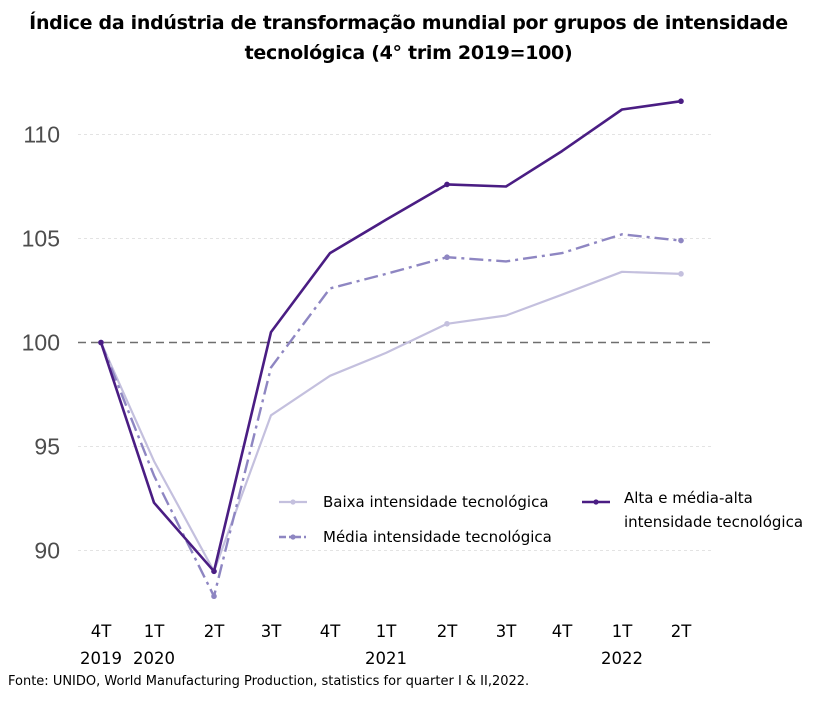  Describe the element at coordinates (101, 658) in the screenshot. I see `x-tick-year-label: 2019` at that location.